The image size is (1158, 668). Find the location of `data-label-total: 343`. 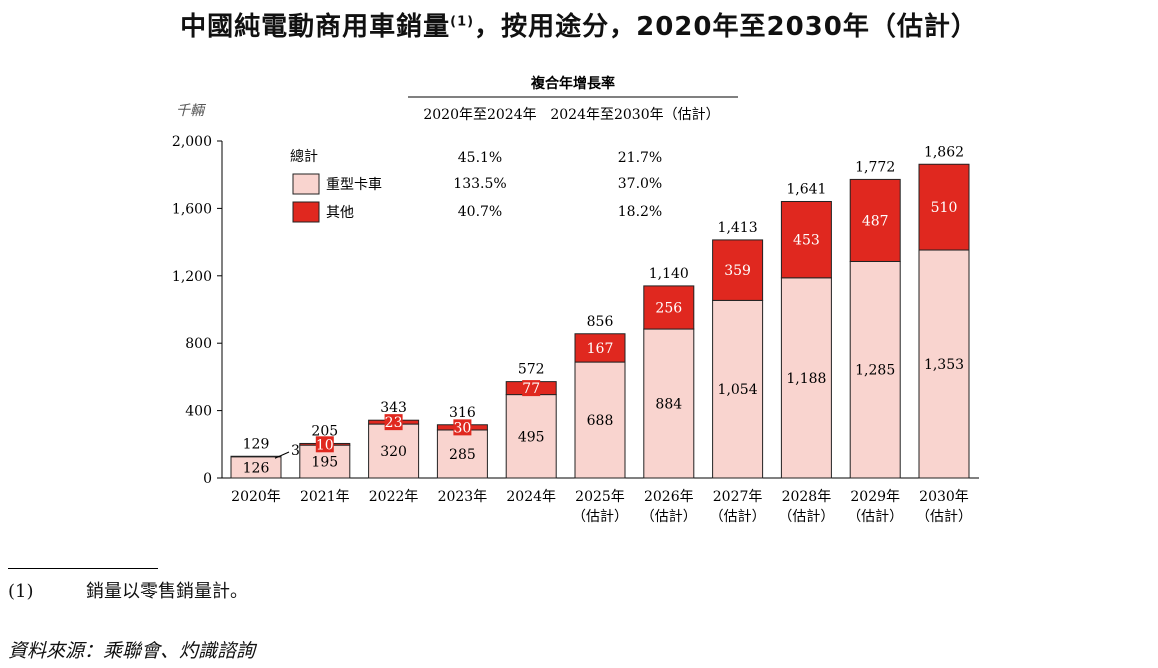

data-label-total: 343 is located at coordinates (393, 408).